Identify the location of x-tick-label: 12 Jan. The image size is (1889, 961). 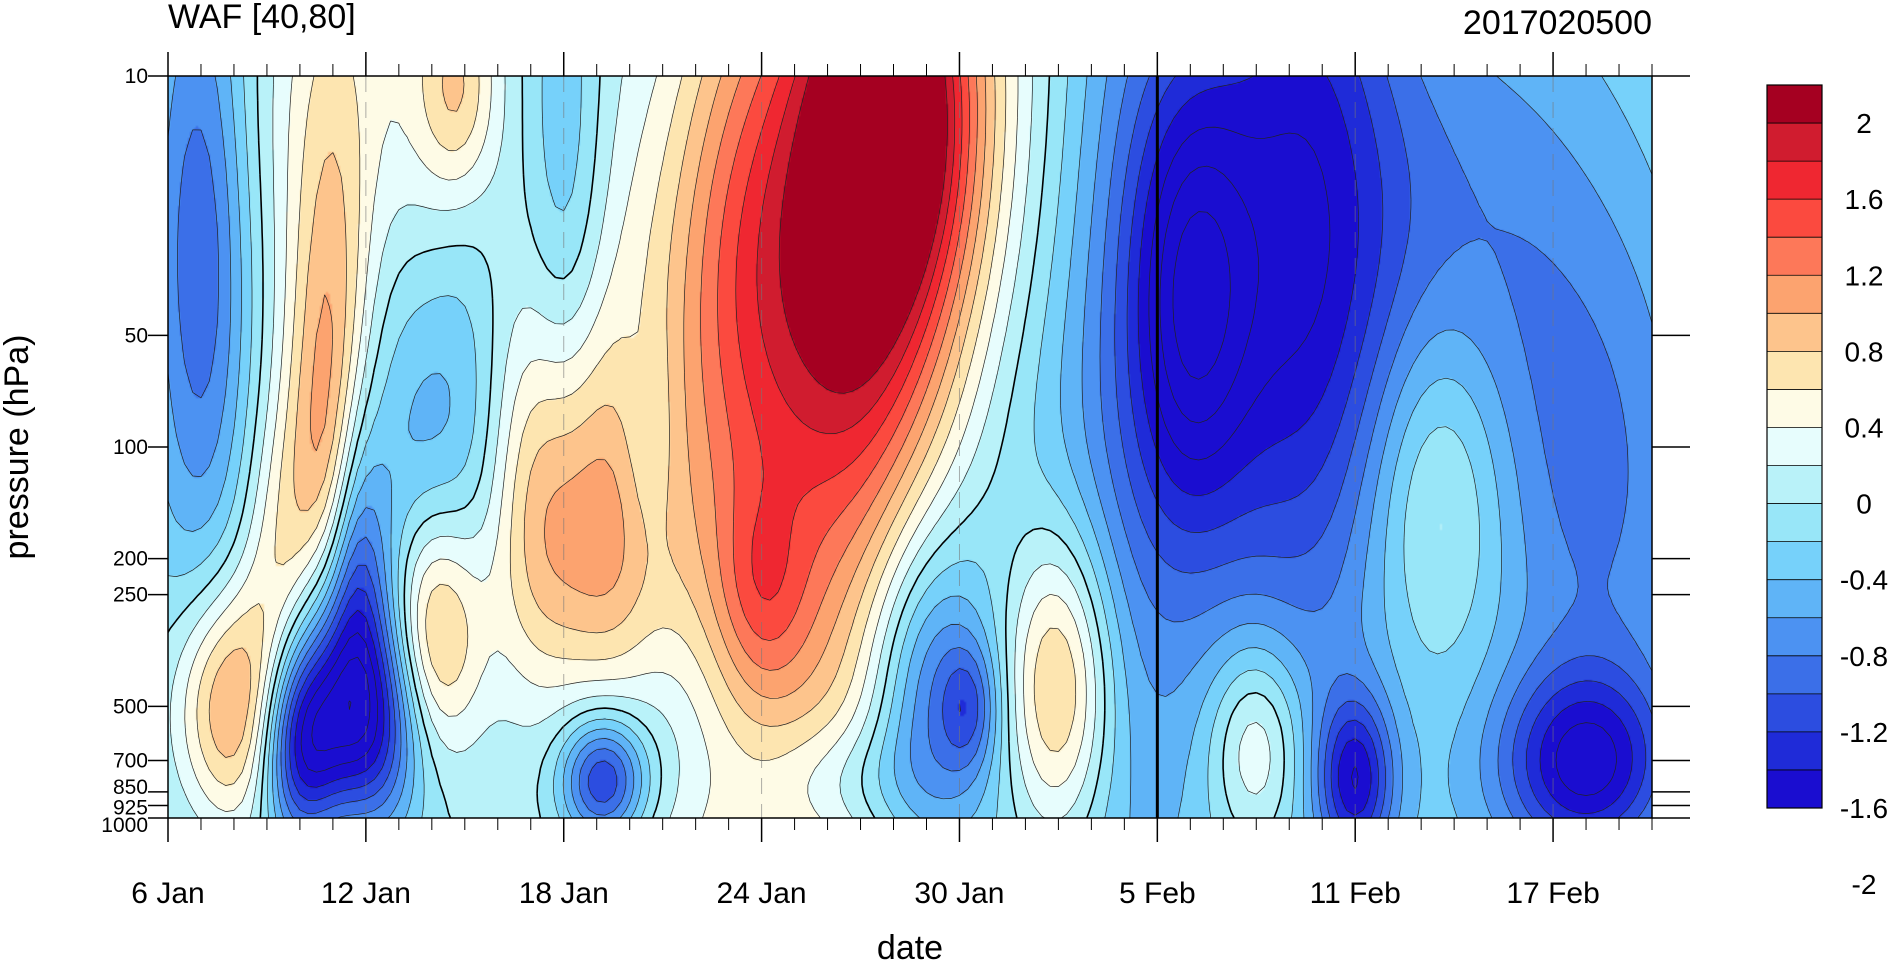
(366, 893).